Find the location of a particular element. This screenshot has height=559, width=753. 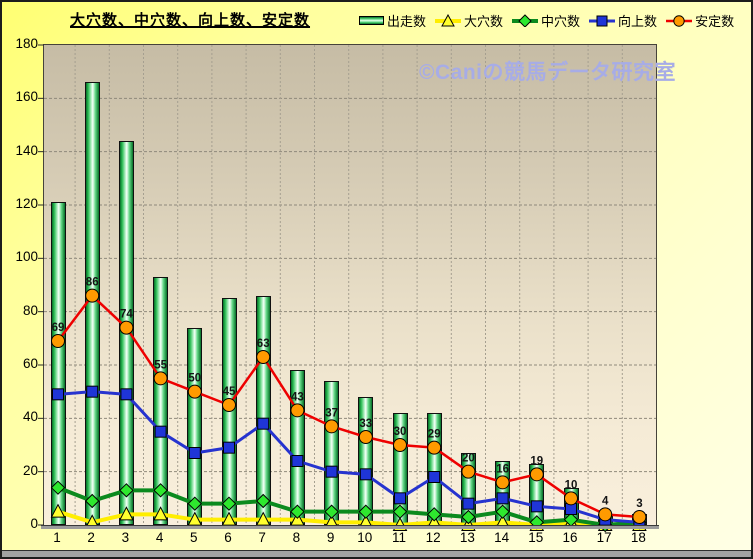

y-axis-label: 20 is located at coordinates (30, 470).